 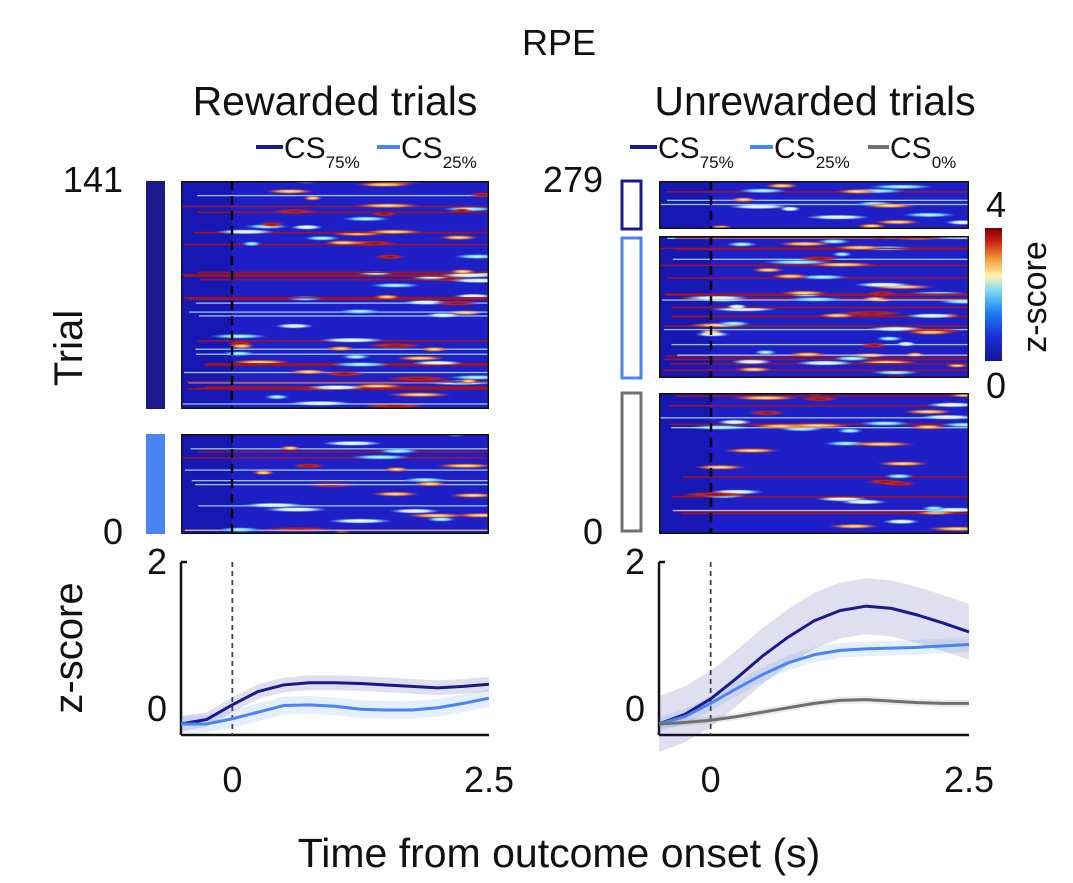 I want to click on legend-rewarded: CS75% CS25%, so click(x=366, y=152).